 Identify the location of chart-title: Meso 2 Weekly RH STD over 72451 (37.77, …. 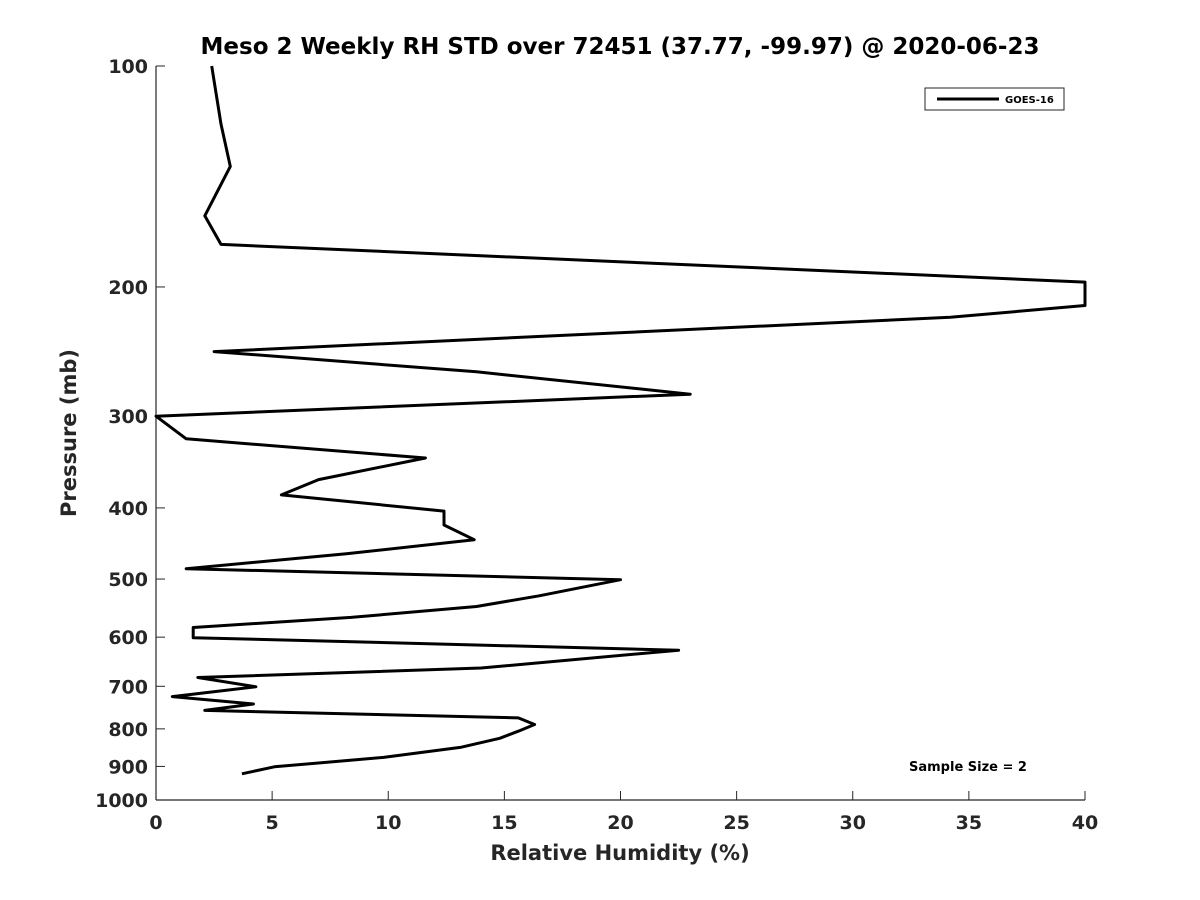
(620, 47).